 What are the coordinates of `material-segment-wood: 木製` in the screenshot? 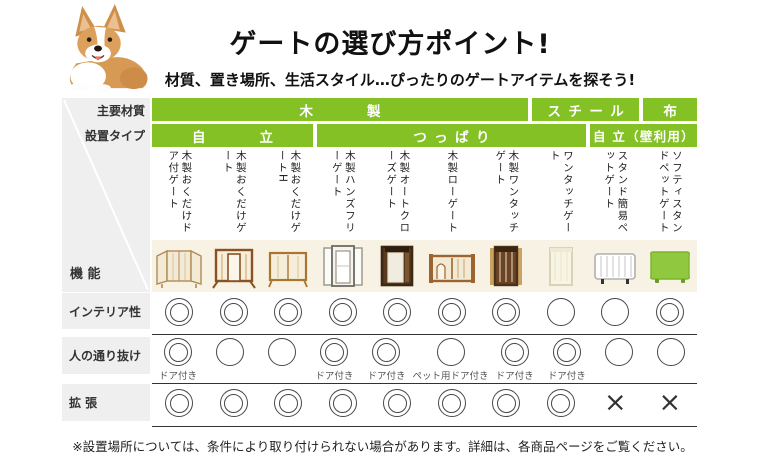 It's located at (340, 109).